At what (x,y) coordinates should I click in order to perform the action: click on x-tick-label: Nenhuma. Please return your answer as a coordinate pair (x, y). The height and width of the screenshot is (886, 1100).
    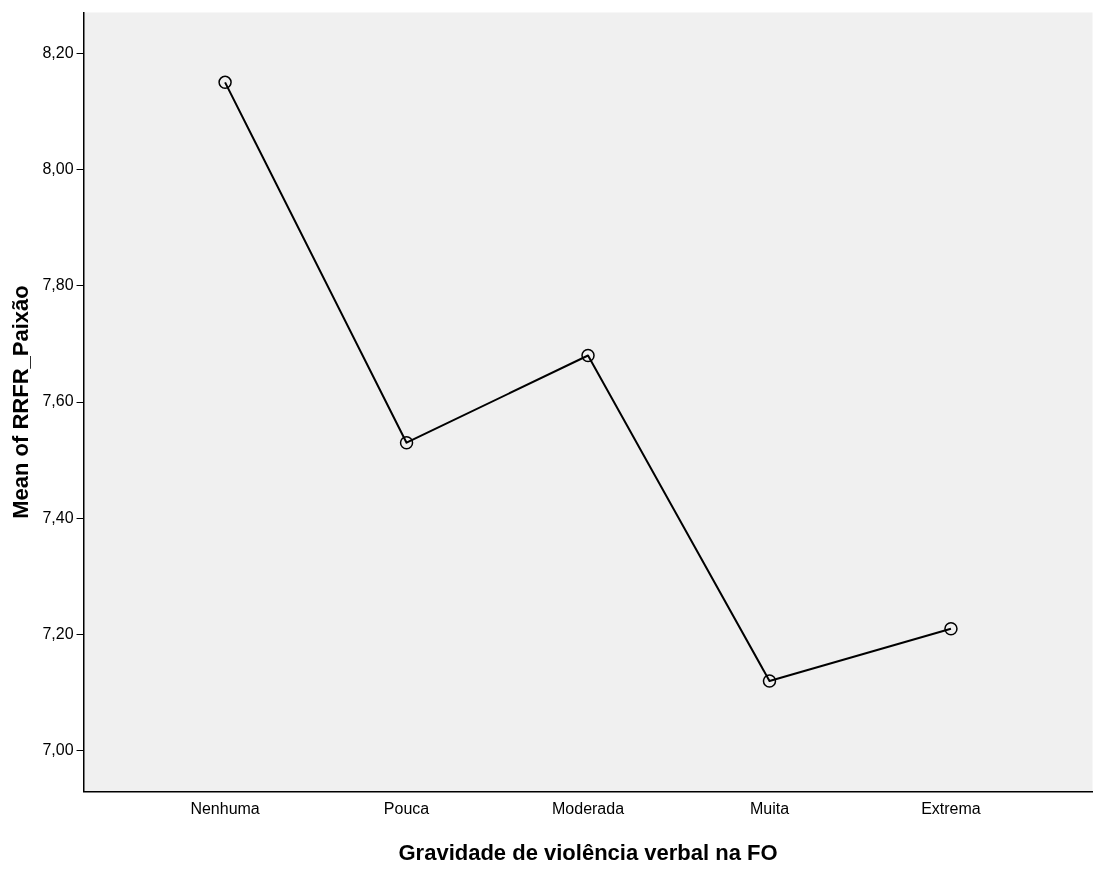
    Looking at the image, I should click on (225, 809).